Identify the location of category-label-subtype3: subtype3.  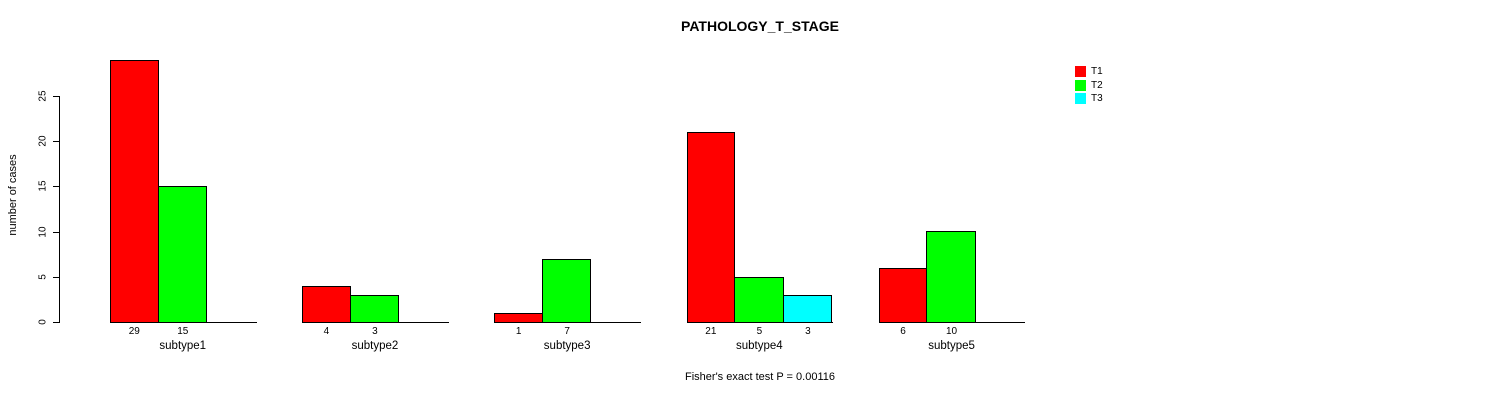
(567, 346).